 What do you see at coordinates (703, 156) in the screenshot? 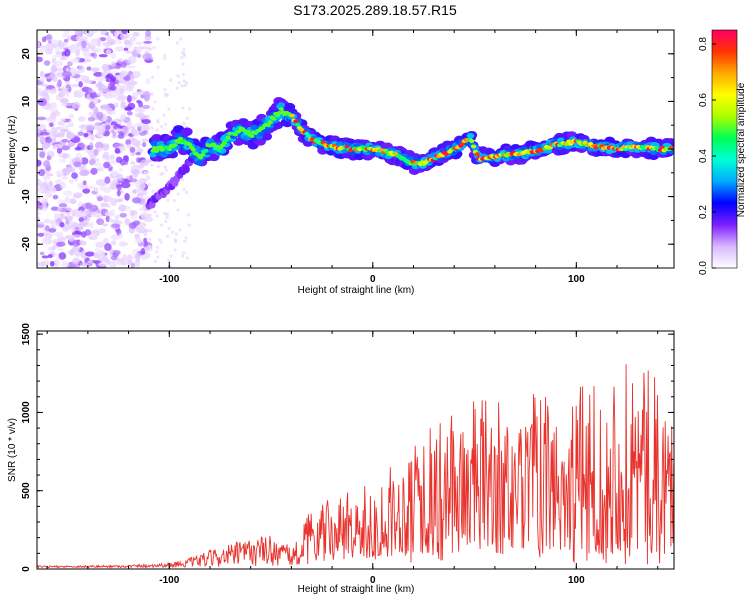
I see `colorbar-tick-label: 0.4` at bounding box center [703, 156].